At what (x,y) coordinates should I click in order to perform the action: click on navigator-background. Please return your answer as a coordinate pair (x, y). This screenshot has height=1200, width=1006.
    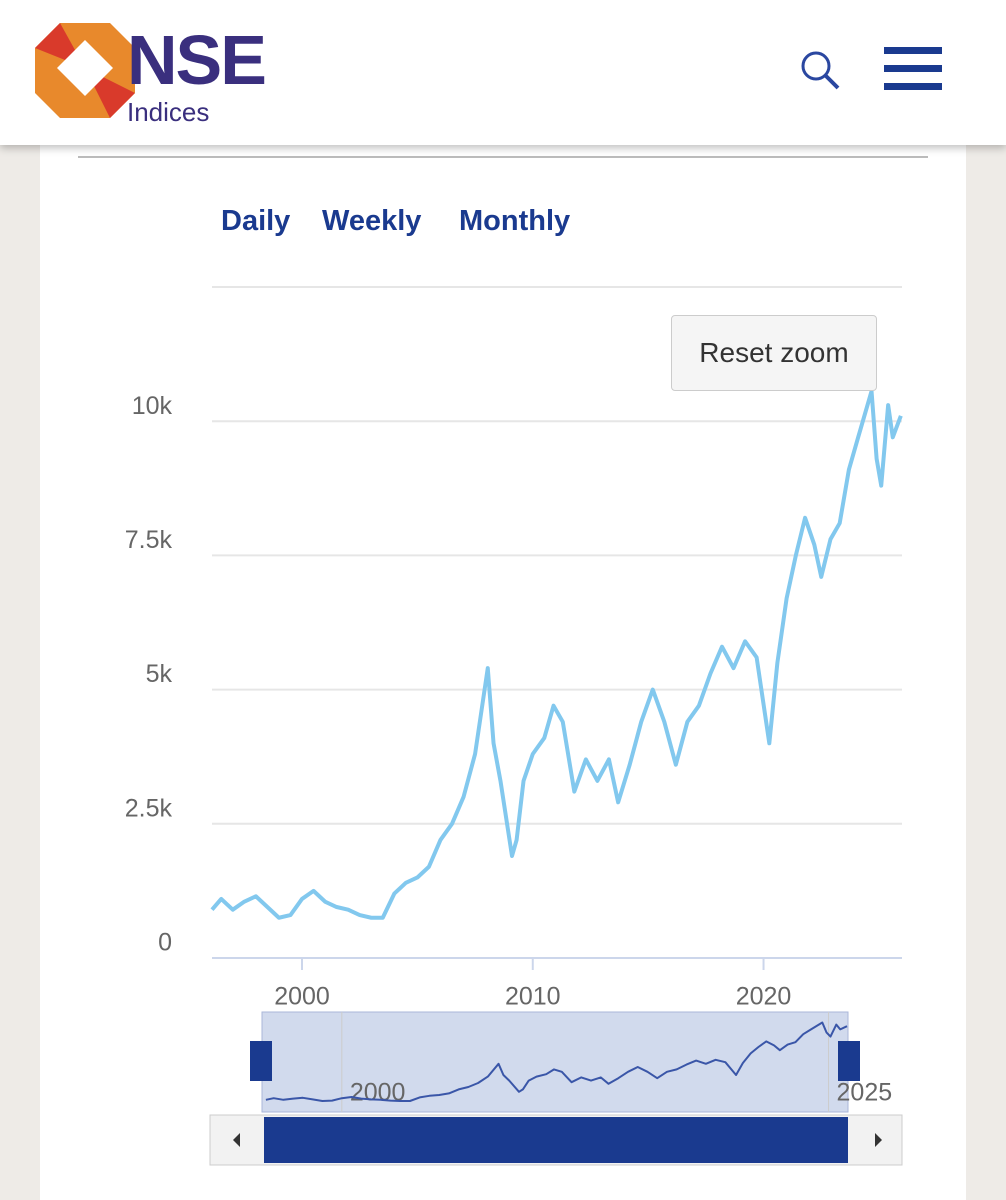
    Looking at the image, I should click on (557, 1062).